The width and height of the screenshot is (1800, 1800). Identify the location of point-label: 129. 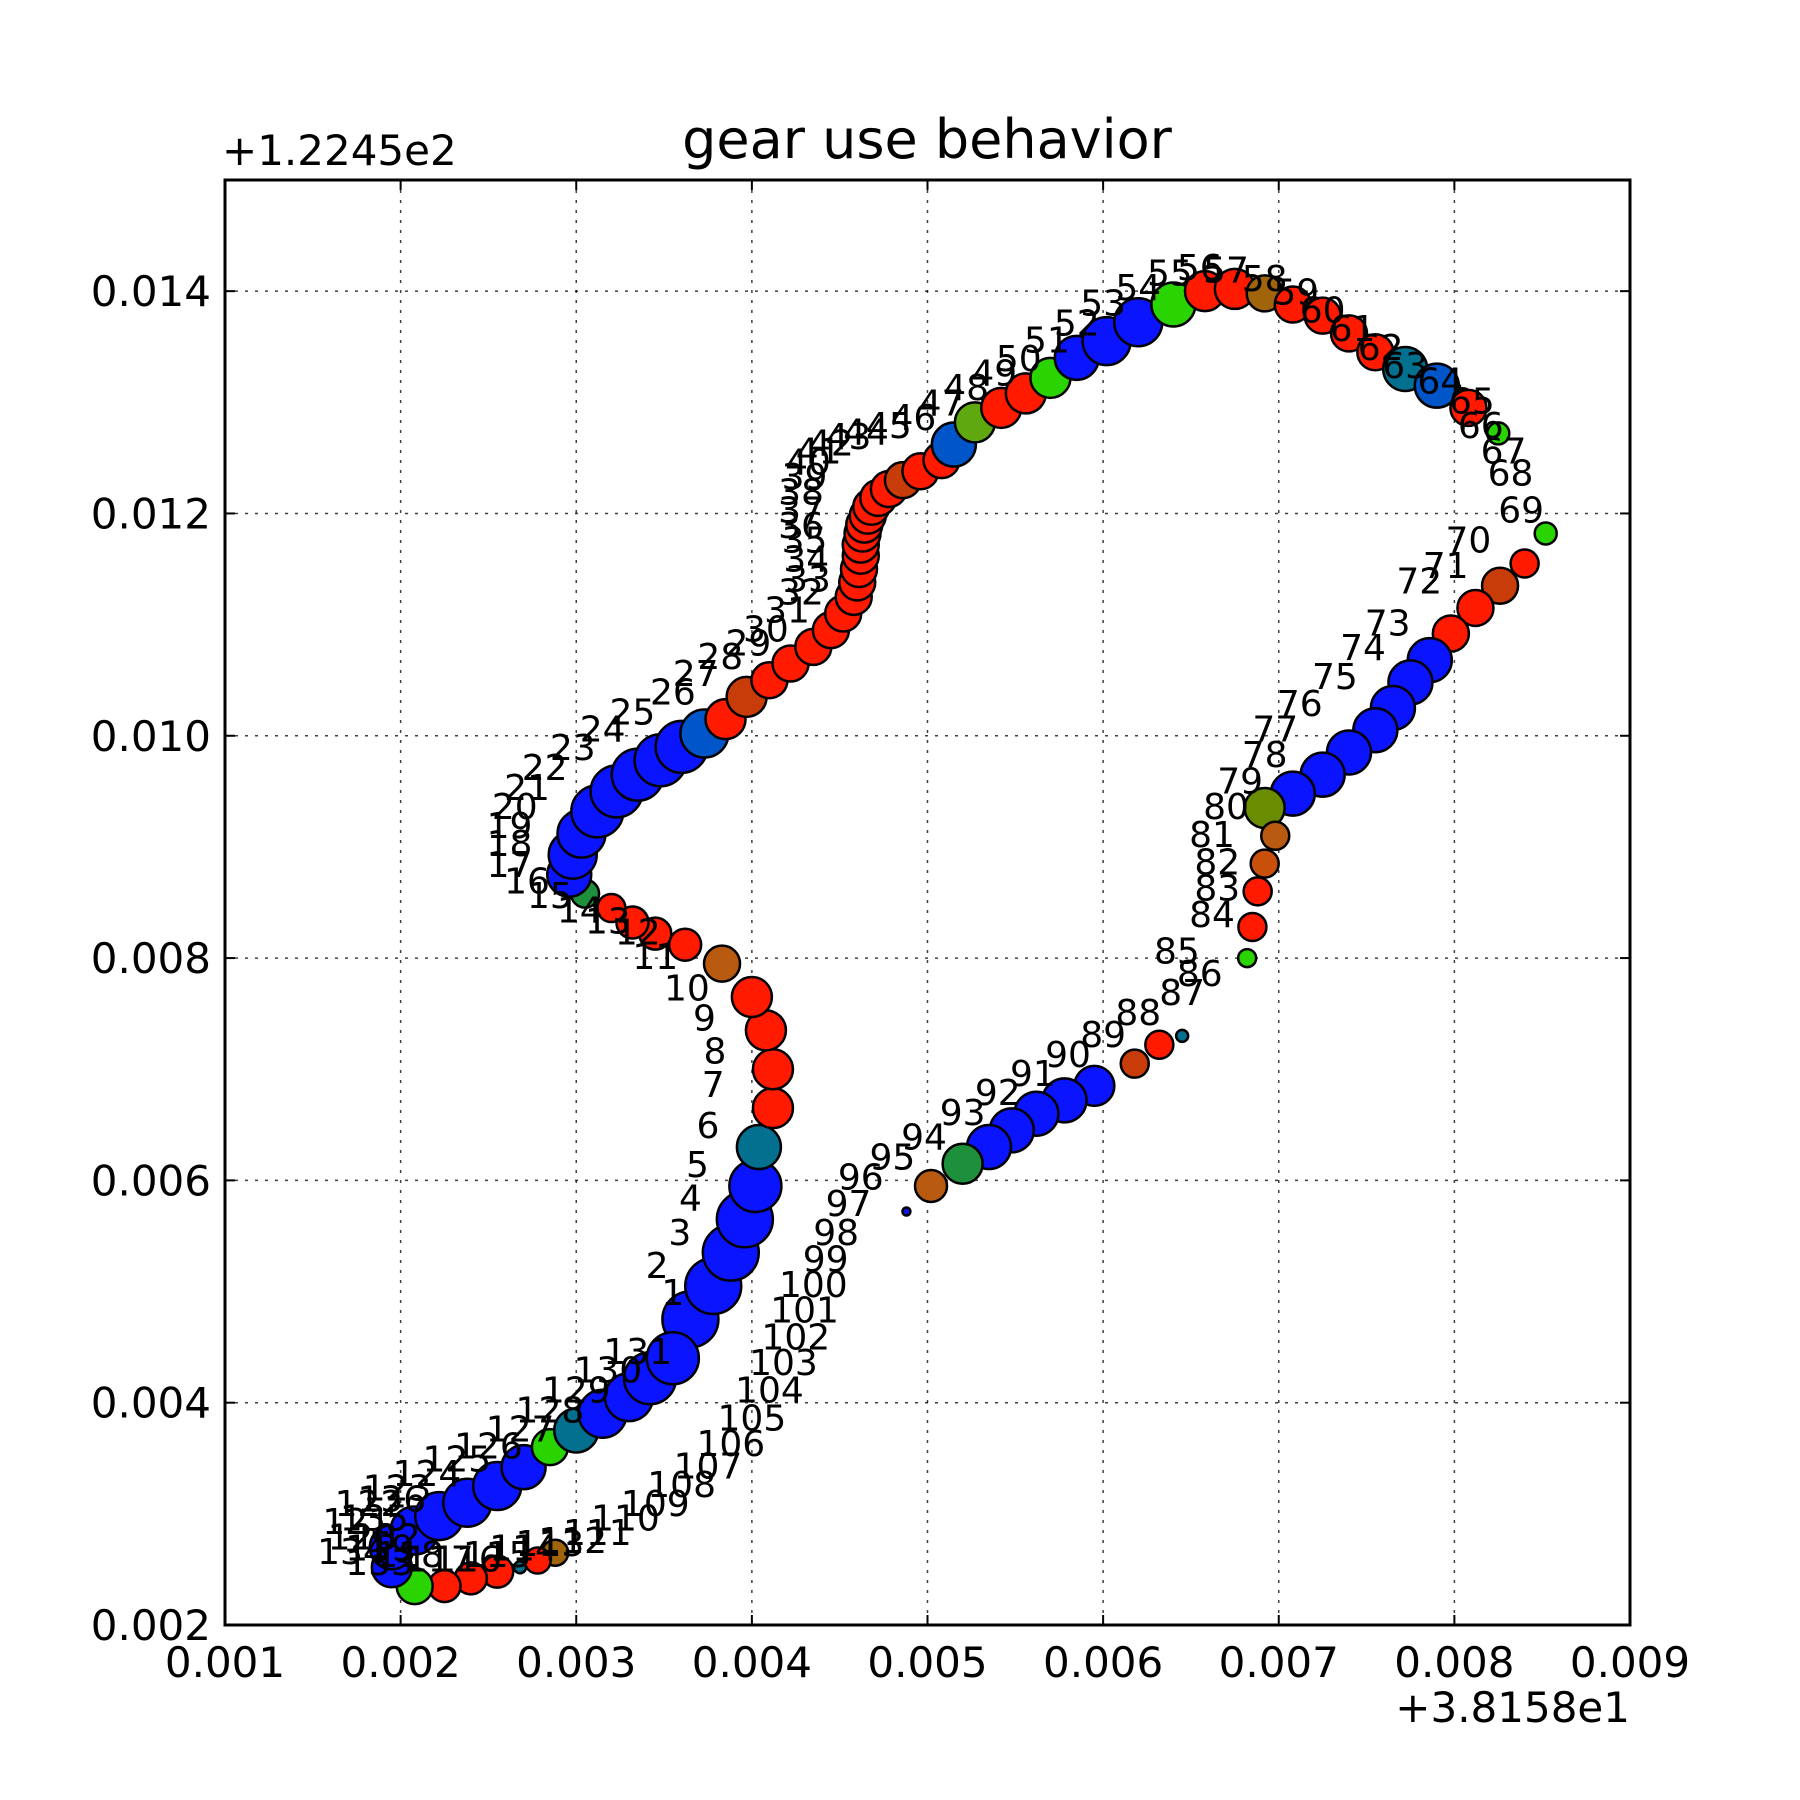
(576, 1391).